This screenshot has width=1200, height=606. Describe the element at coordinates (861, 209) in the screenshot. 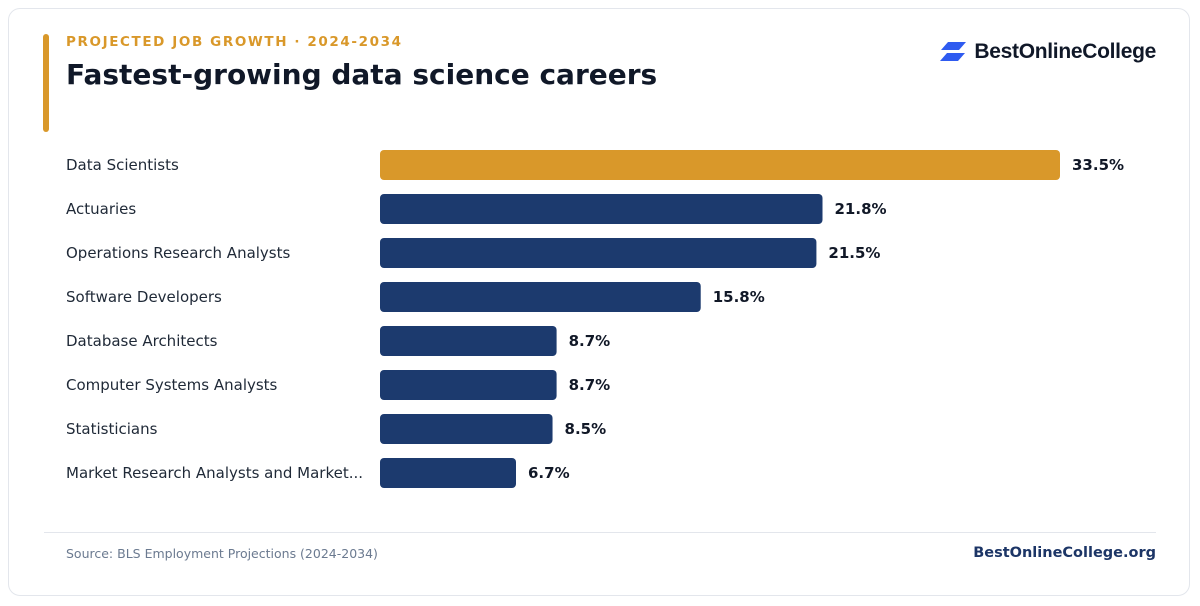

I see `value-label: 21.8%` at that location.